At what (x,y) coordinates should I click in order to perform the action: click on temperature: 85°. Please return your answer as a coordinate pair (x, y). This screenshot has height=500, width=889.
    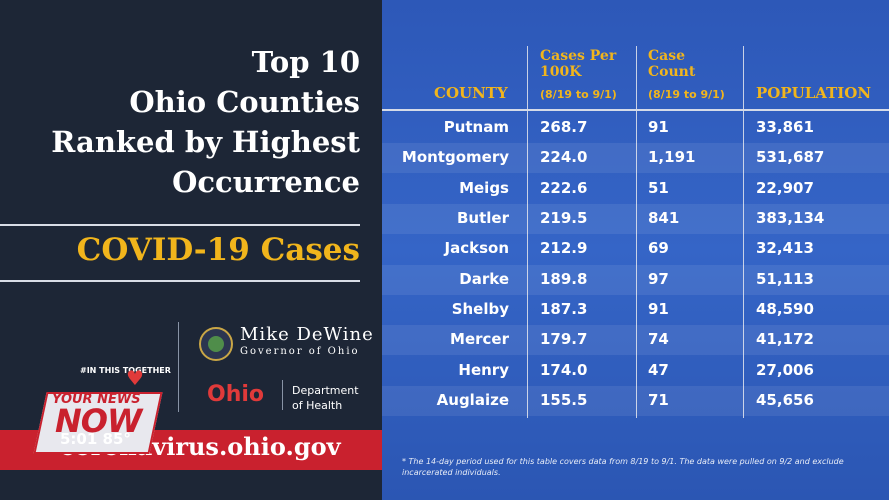
    Looking at the image, I should click on (116, 439).